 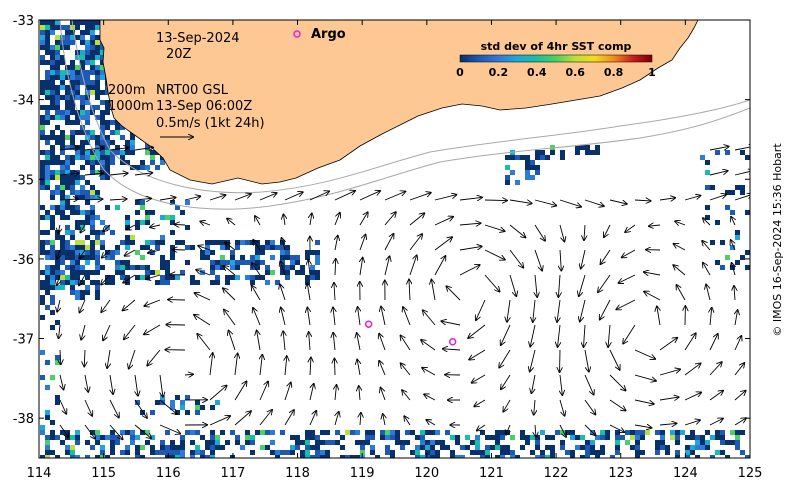 I want to click on argo-legend-marker, so click(x=297, y=34).